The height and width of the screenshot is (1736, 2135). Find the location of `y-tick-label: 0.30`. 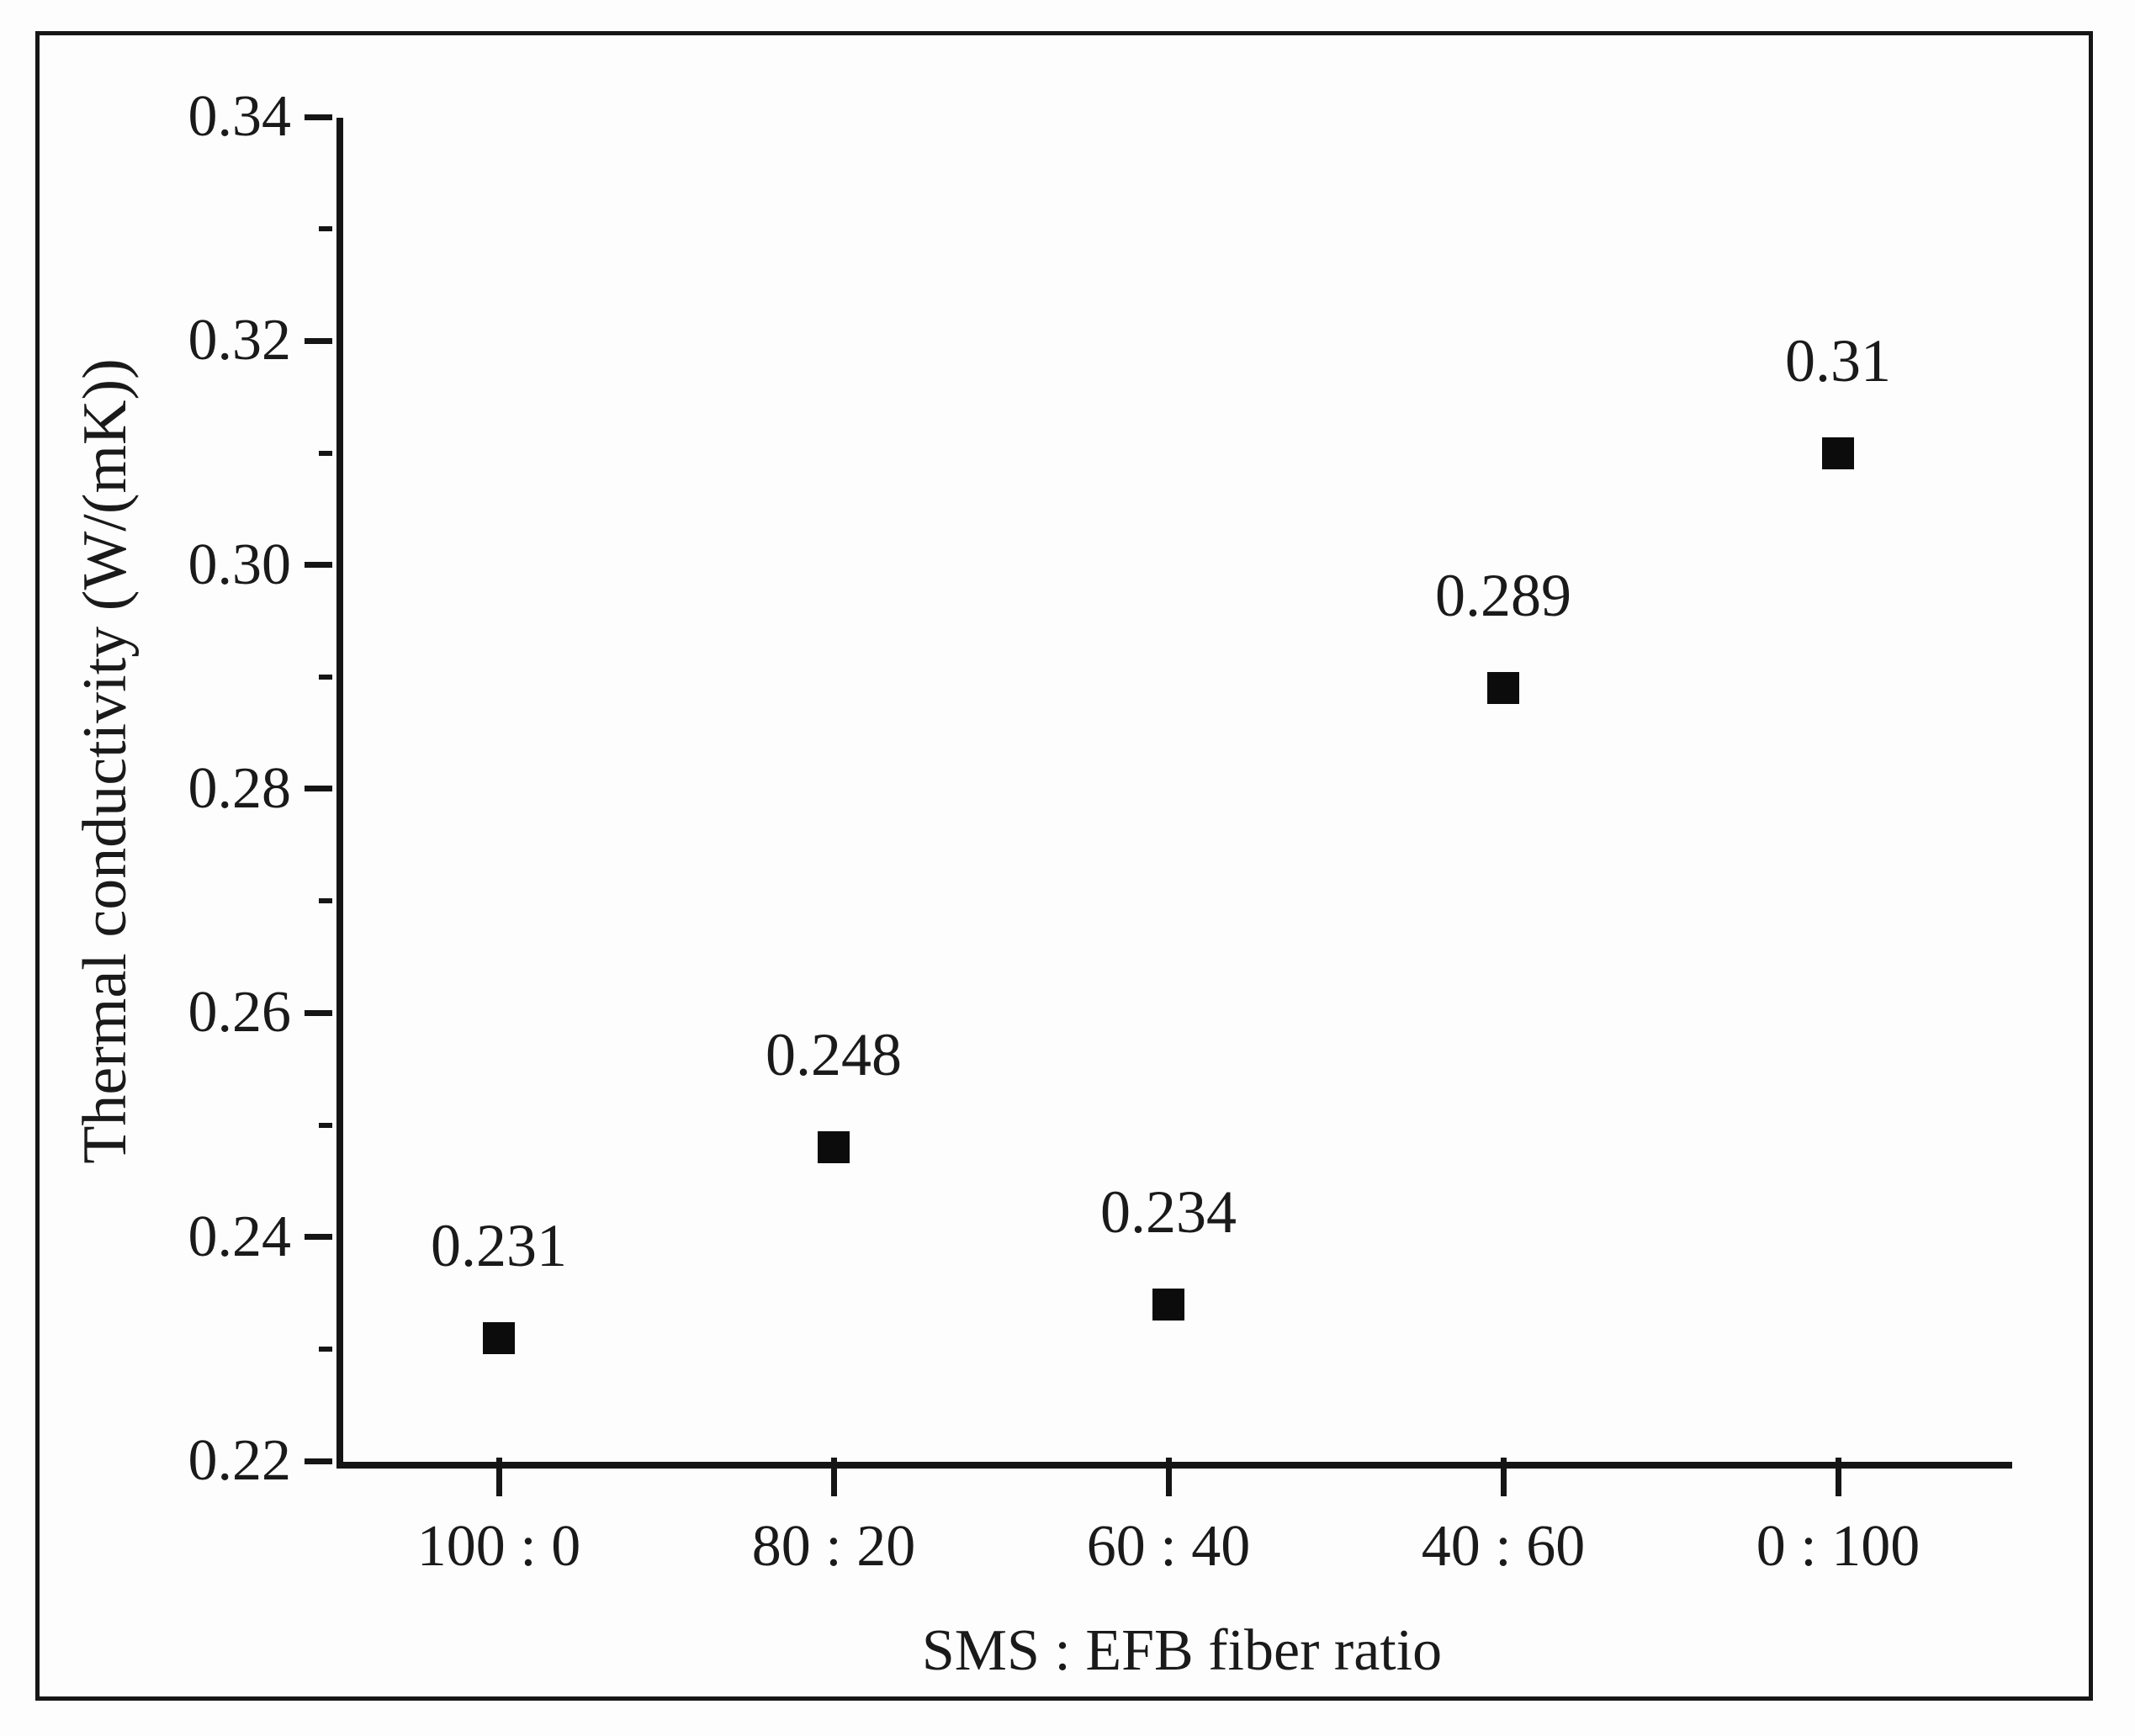

y-tick-label: 0.30 is located at coordinates (240, 564).